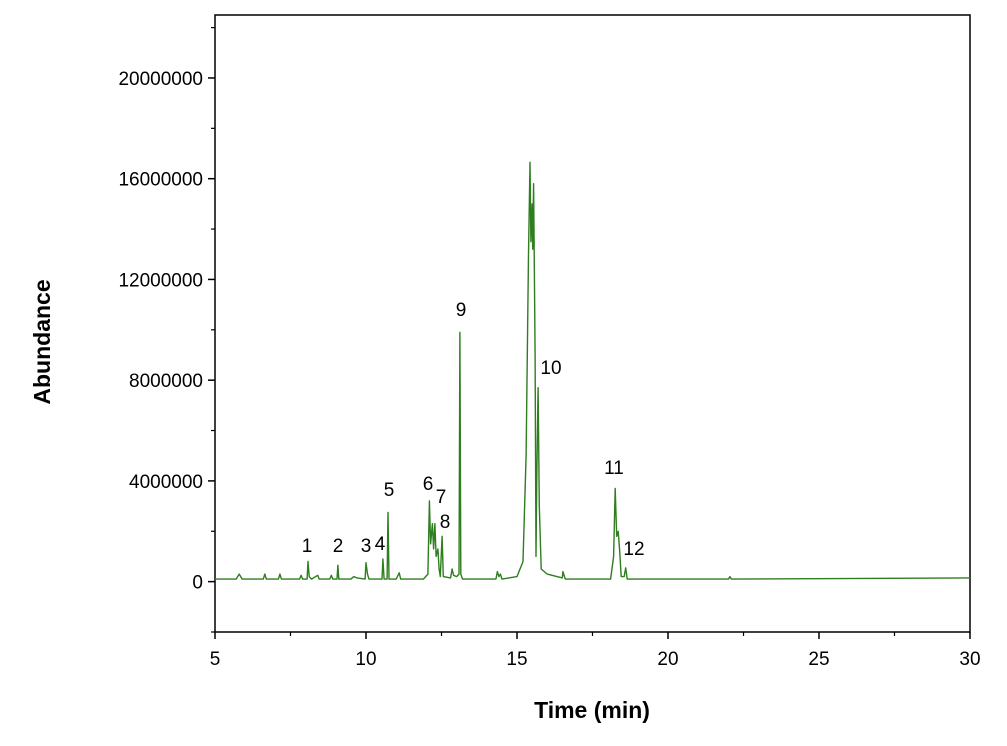  What do you see at coordinates (428, 484) in the screenshot?
I see `peak-label: 6` at bounding box center [428, 484].